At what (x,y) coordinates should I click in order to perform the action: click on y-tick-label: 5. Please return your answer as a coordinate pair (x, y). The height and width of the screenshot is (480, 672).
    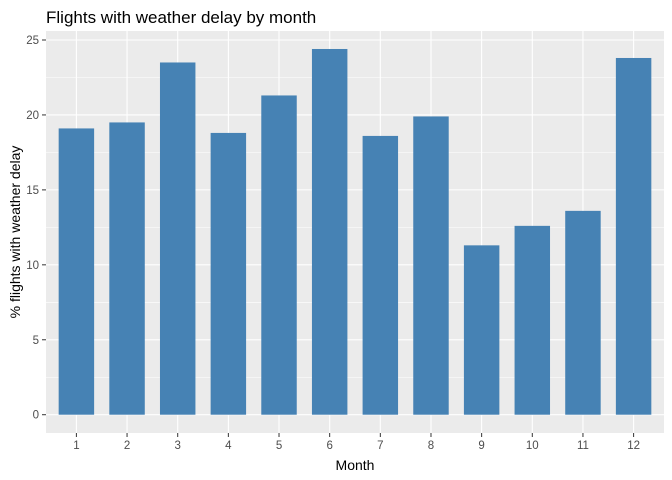
    Looking at the image, I should click on (36, 341).